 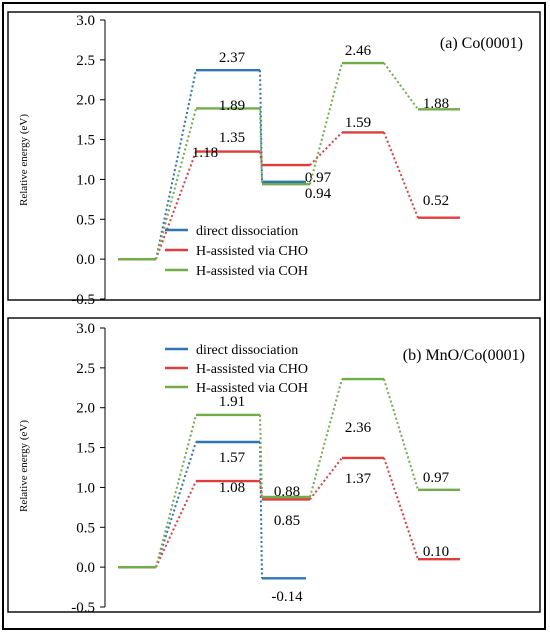 What do you see at coordinates (436, 552) in the screenshot?
I see `data-label: 0.10` at bounding box center [436, 552].